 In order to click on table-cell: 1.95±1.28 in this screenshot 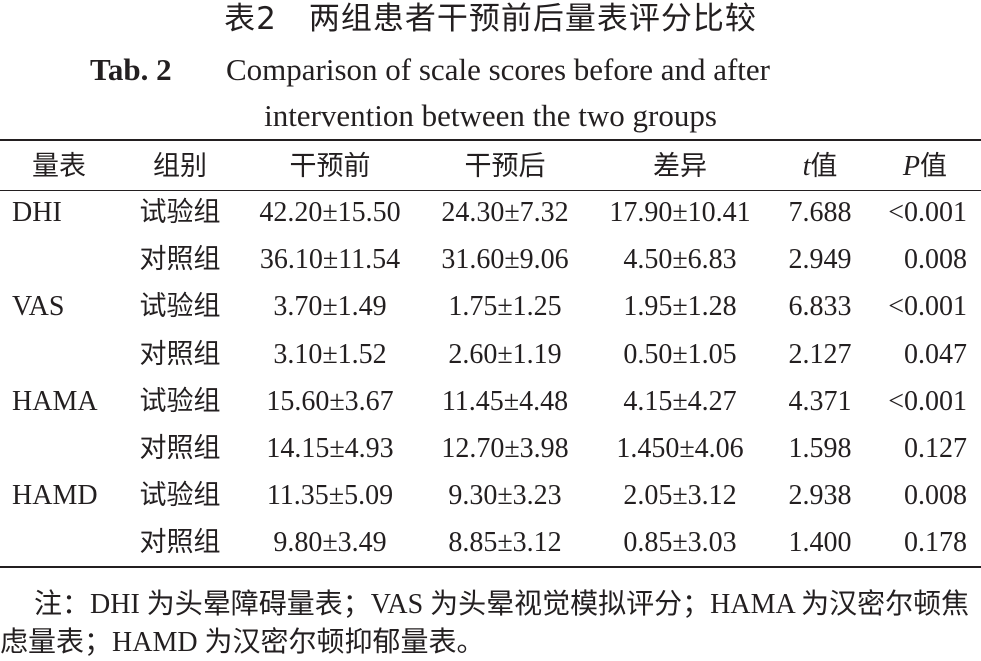, I will do `click(680, 307)`.